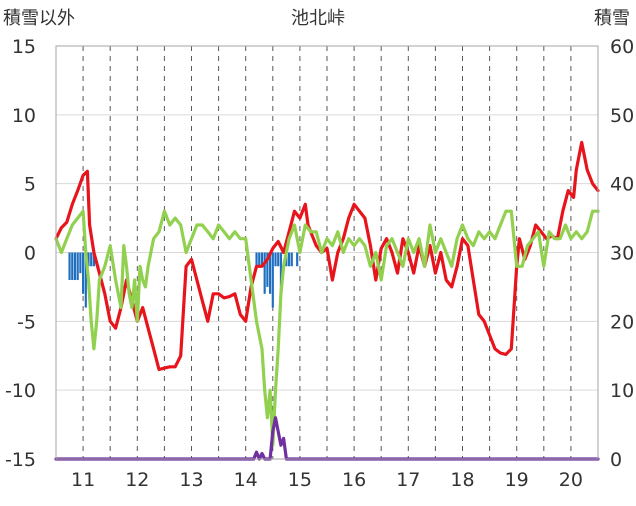 This screenshot has height=506, width=636. What do you see at coordinates (622, 185) in the screenshot?
I see `y-right-tick-label: 40` at bounding box center [622, 185].